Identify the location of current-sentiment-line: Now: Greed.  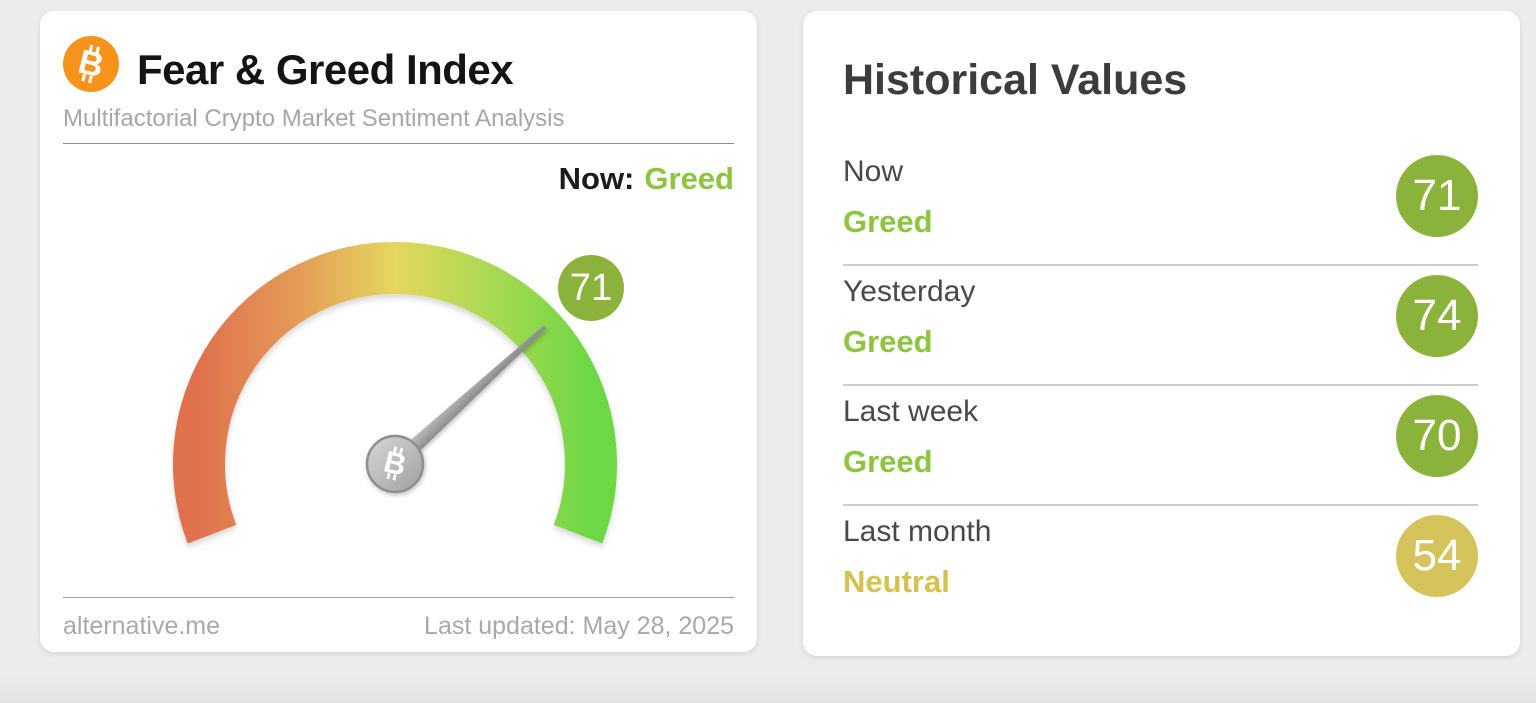
(646, 178).